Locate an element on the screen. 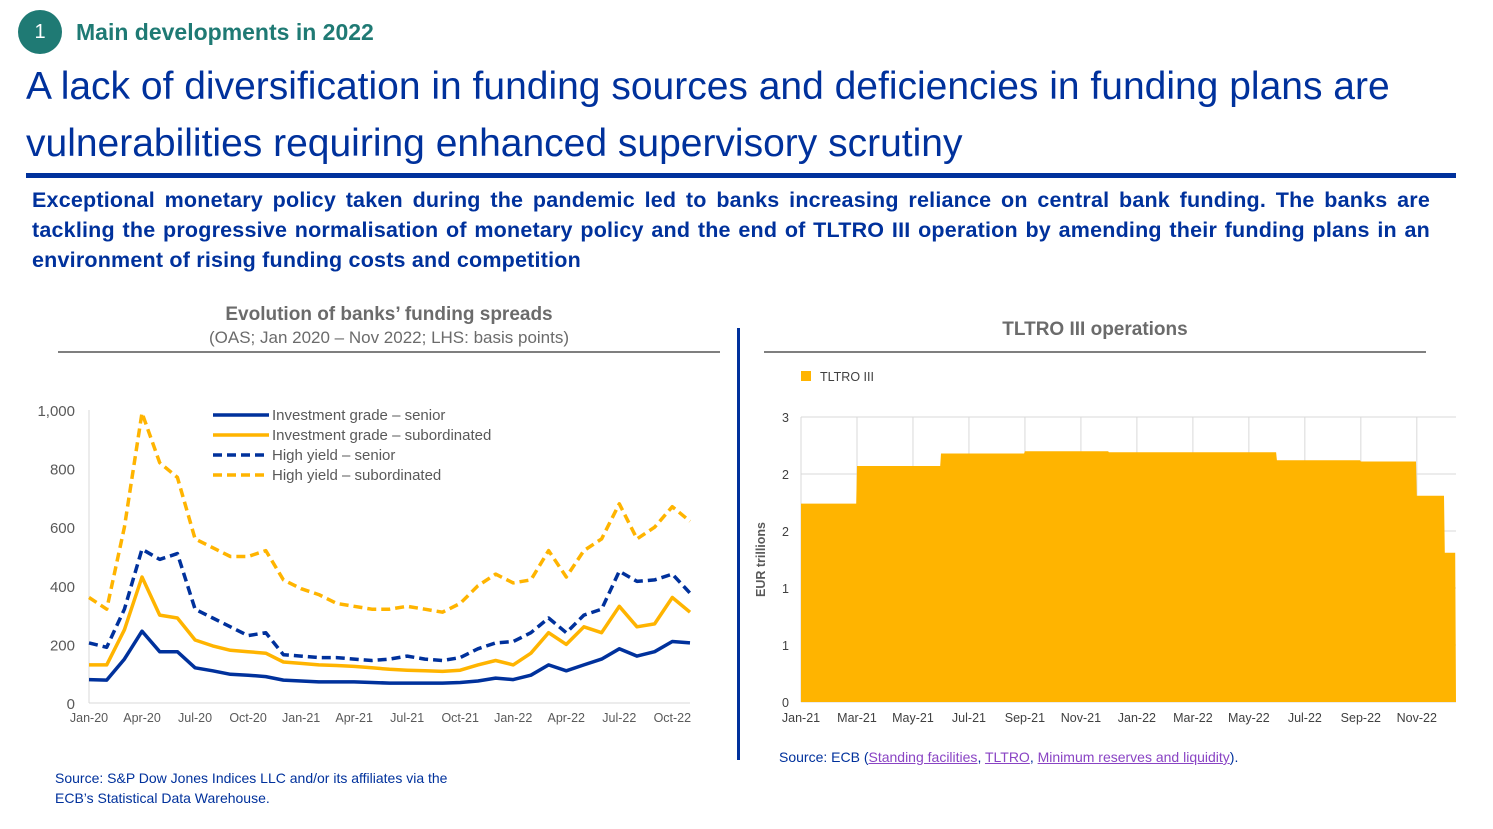 This screenshot has width=1493, height=829. legend-label: High yield – senior is located at coordinates (333, 455).